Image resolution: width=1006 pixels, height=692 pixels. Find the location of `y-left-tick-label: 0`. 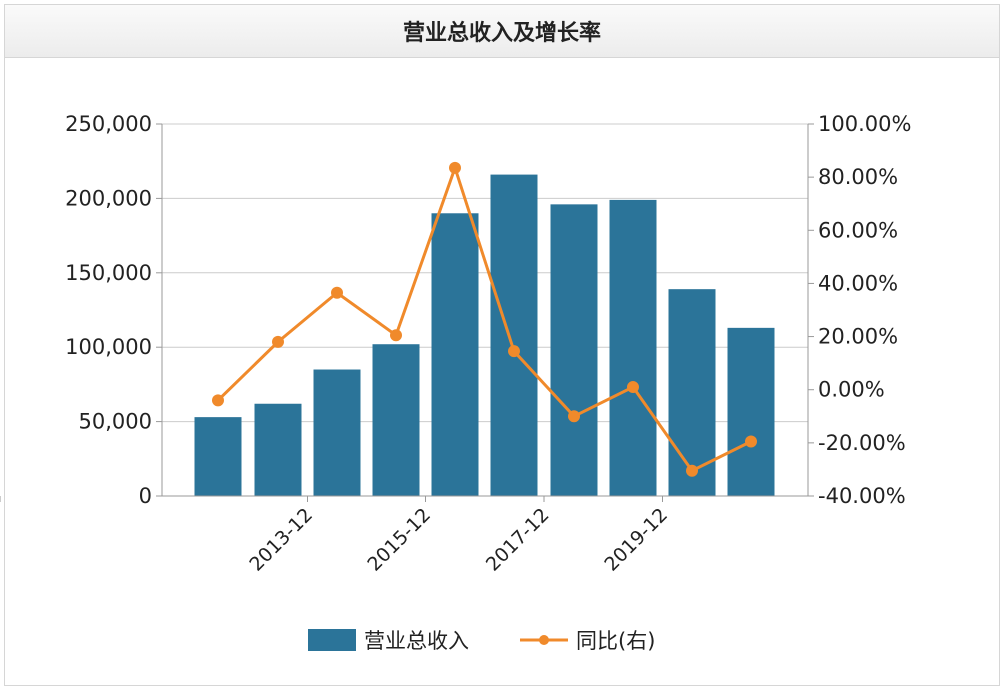

y-left-tick-label: 0 is located at coordinates (145, 496).